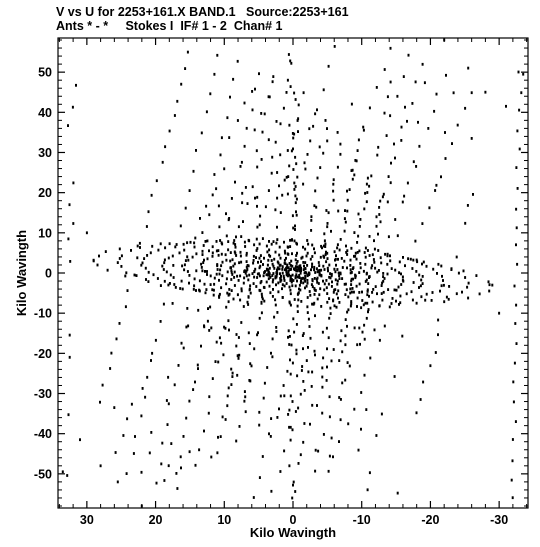 This screenshot has height=547, width=540. Describe the element at coordinates (224, 520) in the screenshot. I see `x-tick-label: 10` at that location.